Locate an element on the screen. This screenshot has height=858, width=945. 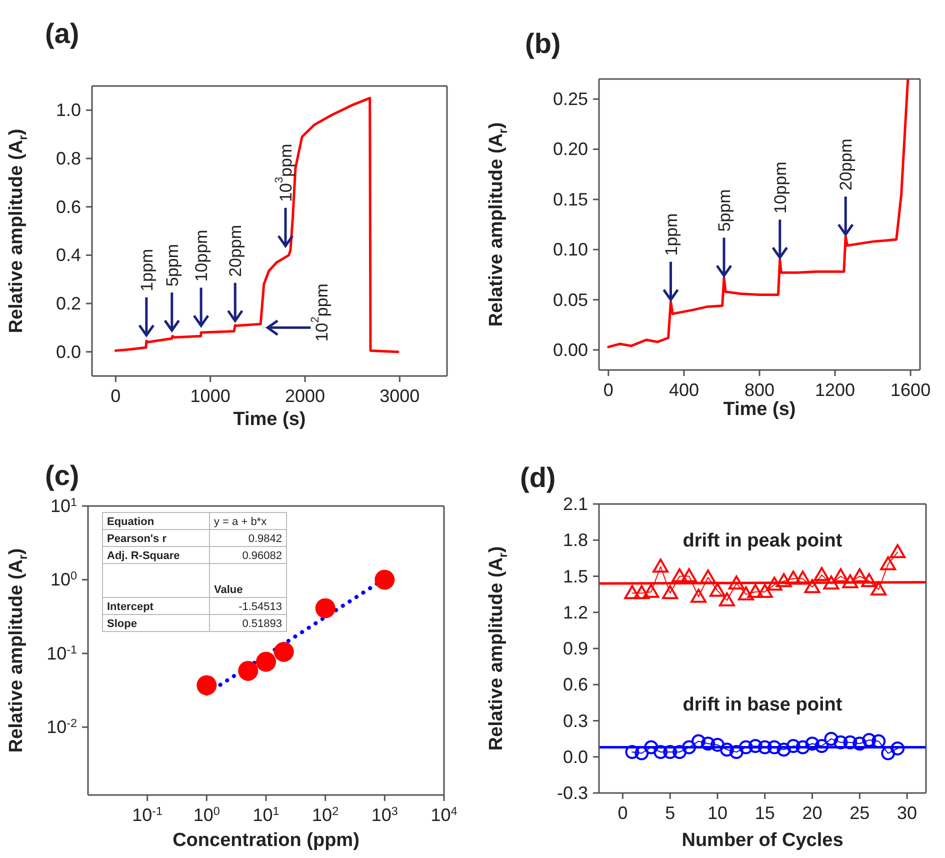
chart-title: (c) is located at coordinates (62, 476).